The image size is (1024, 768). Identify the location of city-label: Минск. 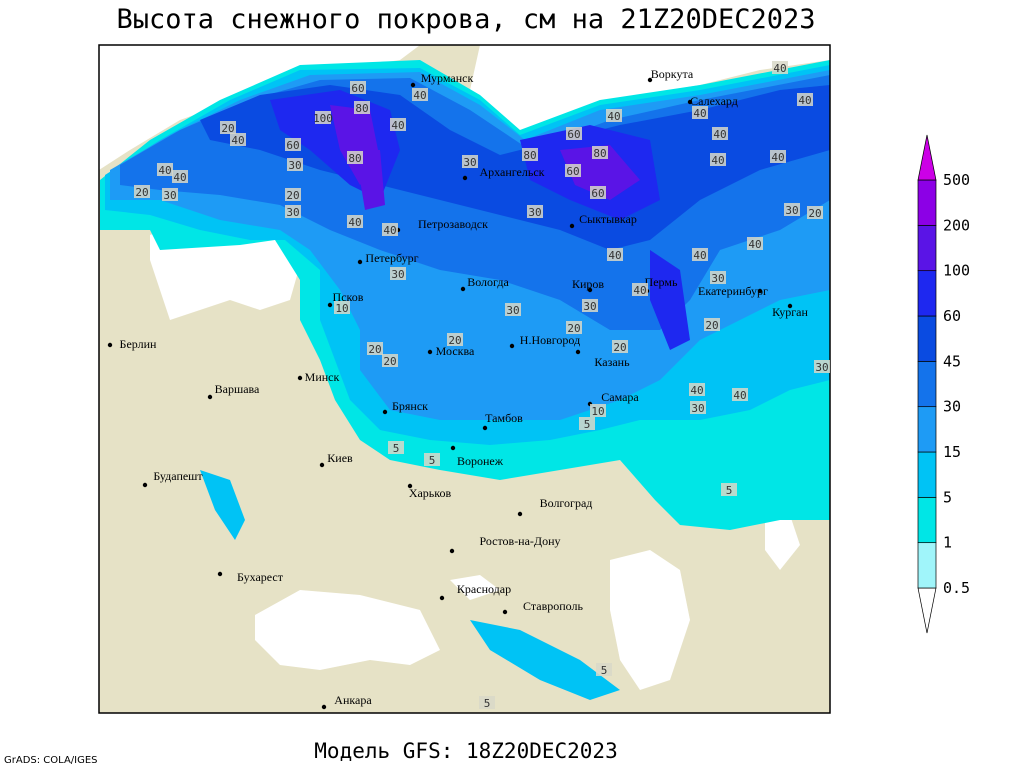
(322, 377).